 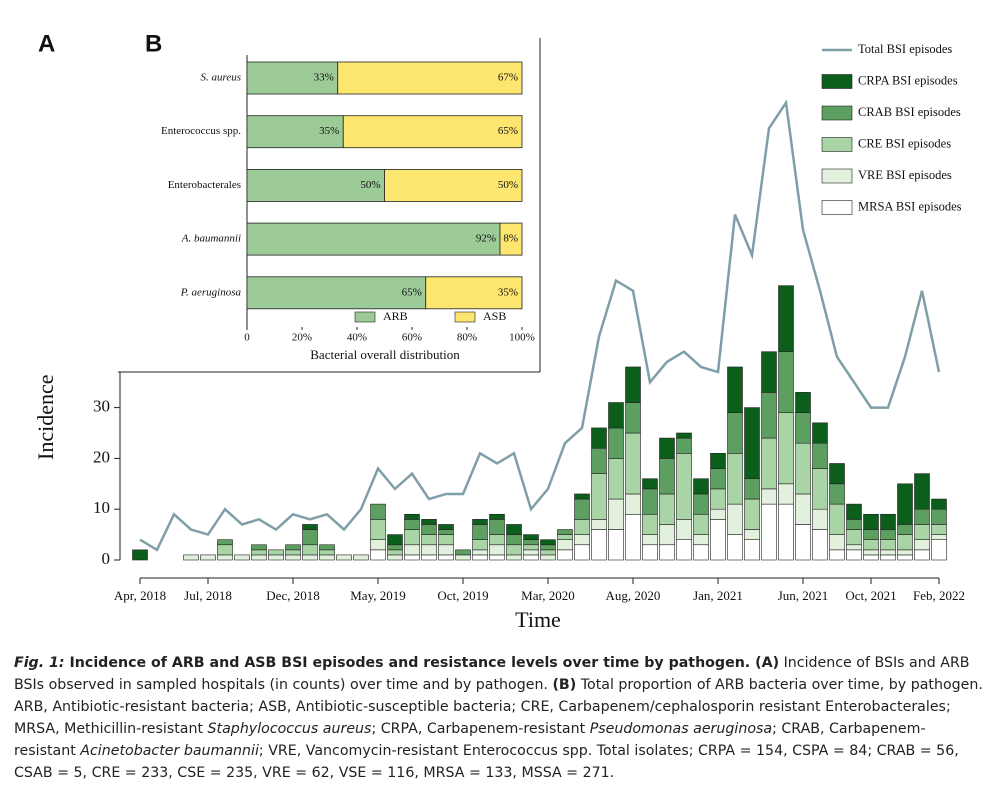 What do you see at coordinates (302, 338) in the screenshot?
I see `inset-x-tick-label: 20%` at bounding box center [302, 338].